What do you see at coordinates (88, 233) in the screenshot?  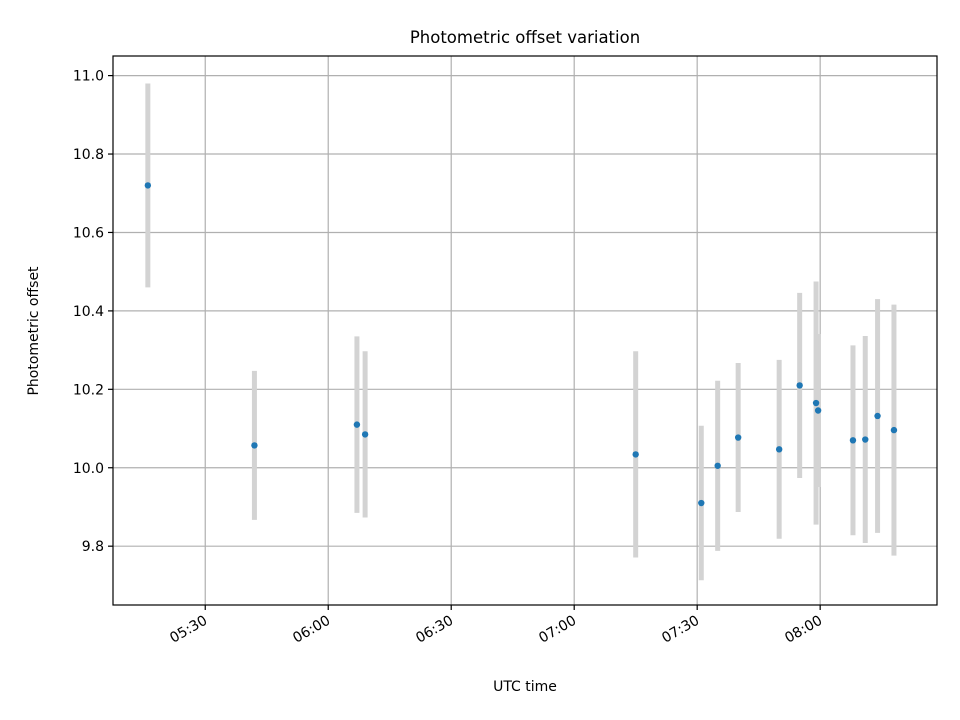 I see `y-tick-label: 10.6` at bounding box center [88, 233].